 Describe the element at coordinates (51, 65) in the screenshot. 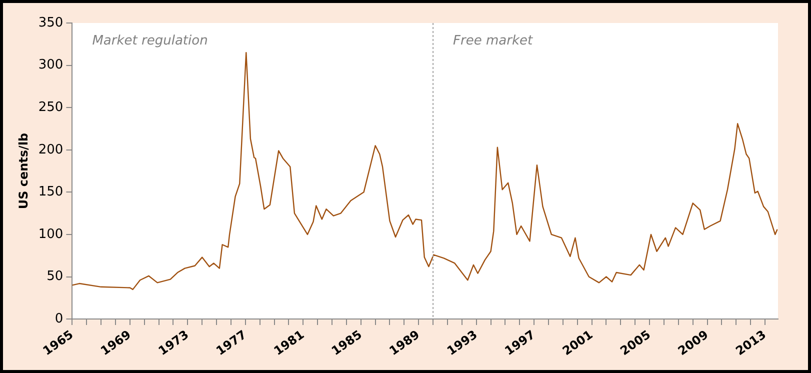

I see `y-tick-label: 300` at that location.